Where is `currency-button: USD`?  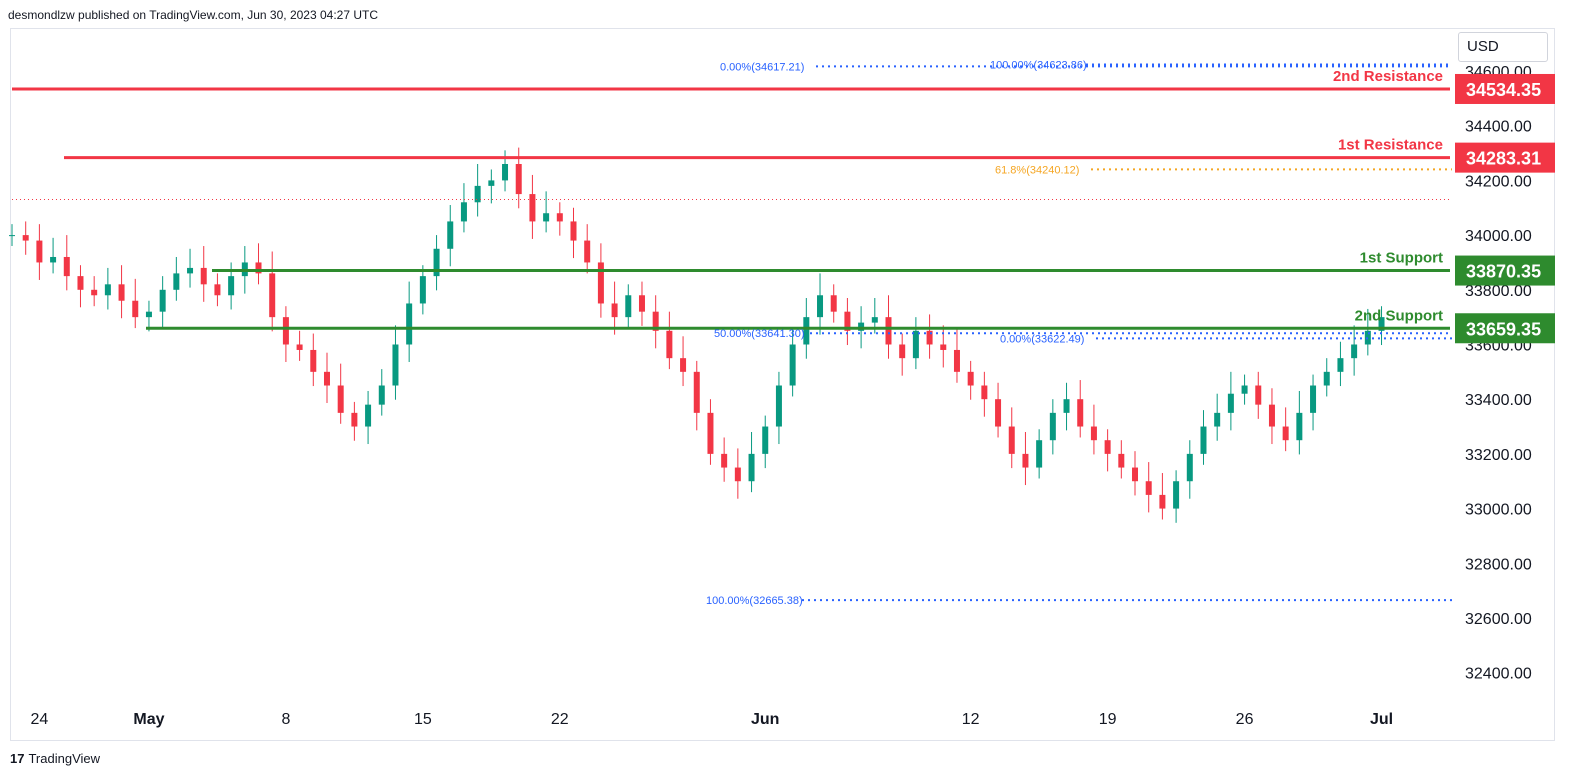
currency-button: USD is located at coordinates (1503, 47).